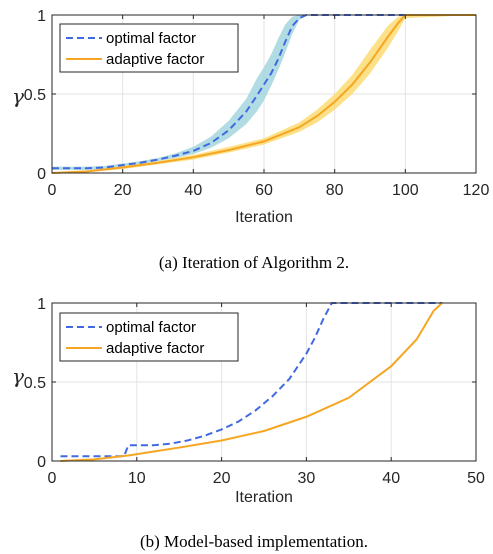 The image size is (493, 554). I want to click on x-tick-label: 60, so click(264, 190).